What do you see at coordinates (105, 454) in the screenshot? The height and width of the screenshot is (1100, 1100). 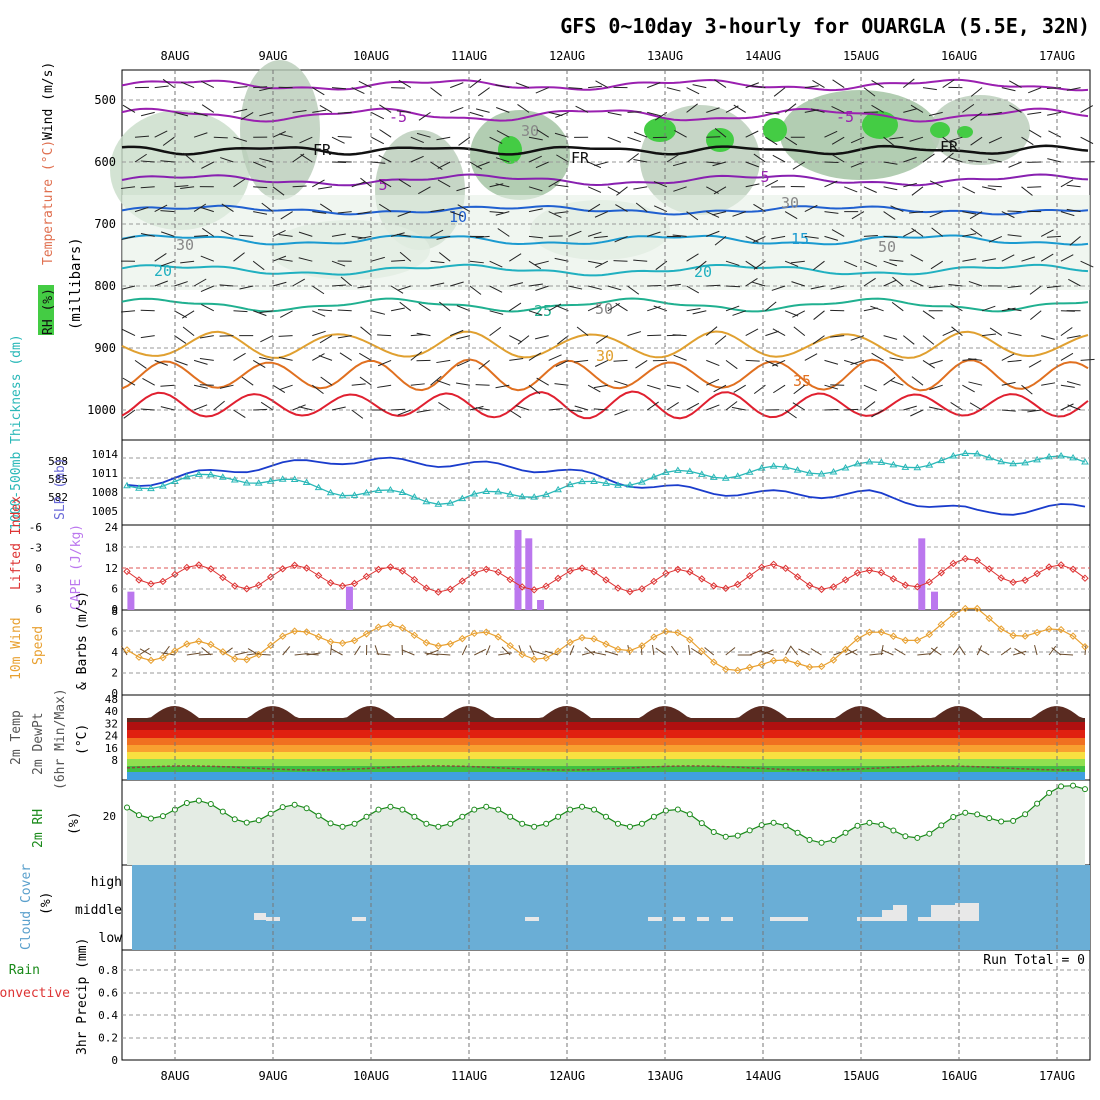 I see `slp-tick-label: 1014` at bounding box center [105, 454].